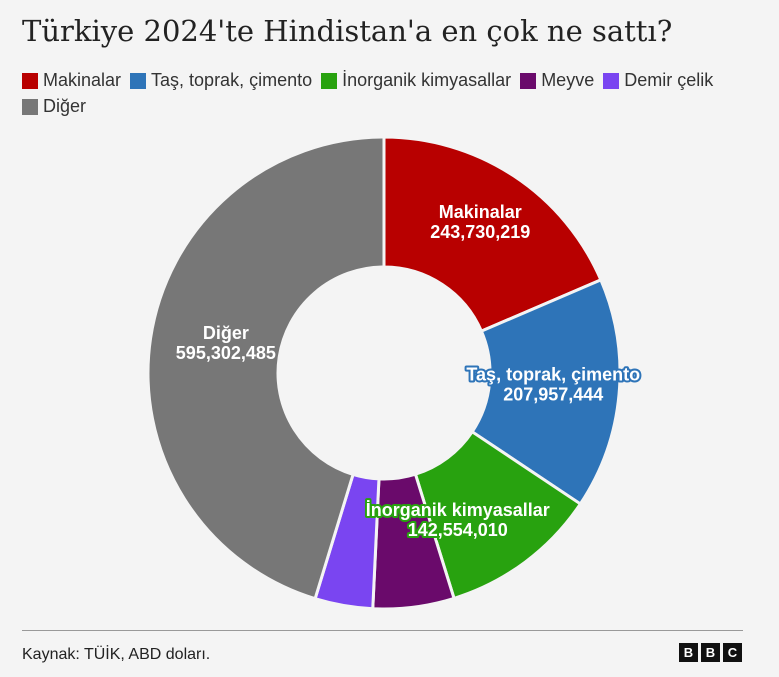 Image resolution: width=779 pixels, height=677 pixels. I want to click on donut-label-name: Diğer, so click(226, 333).